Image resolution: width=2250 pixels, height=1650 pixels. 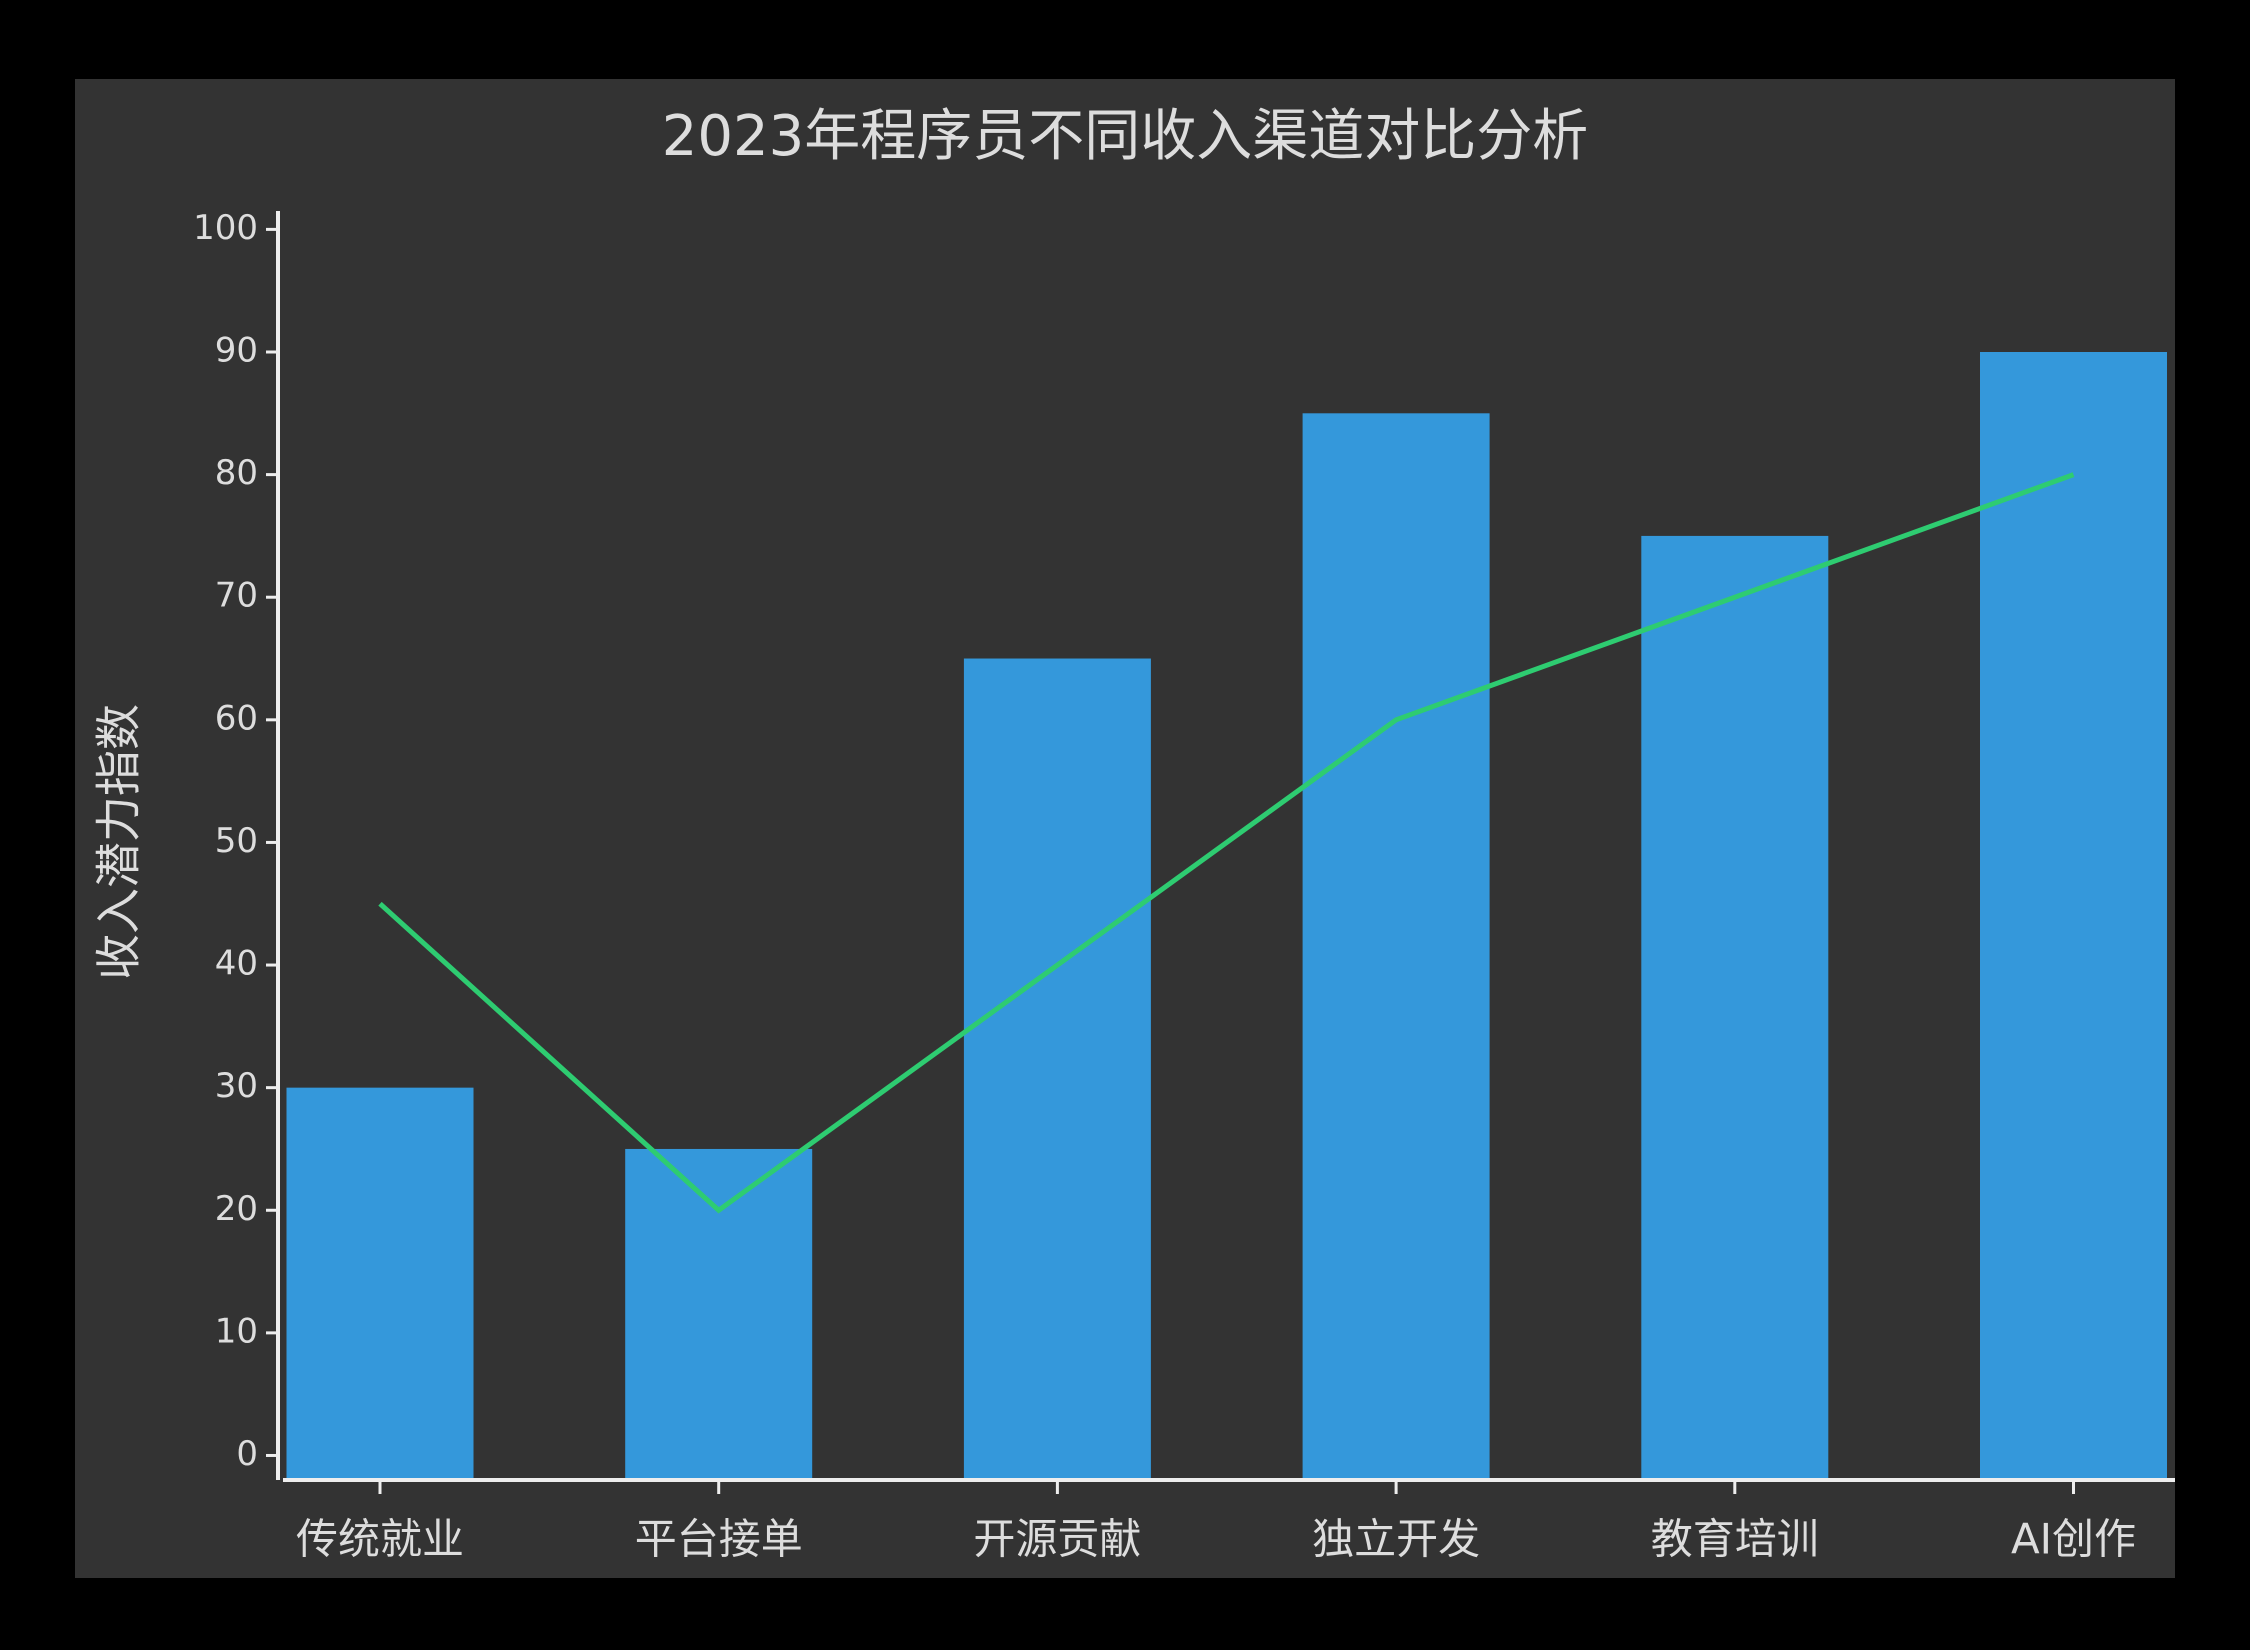 What do you see at coordinates (1057, 1539) in the screenshot?
I see `x-tick-label: 开源贡献` at bounding box center [1057, 1539].